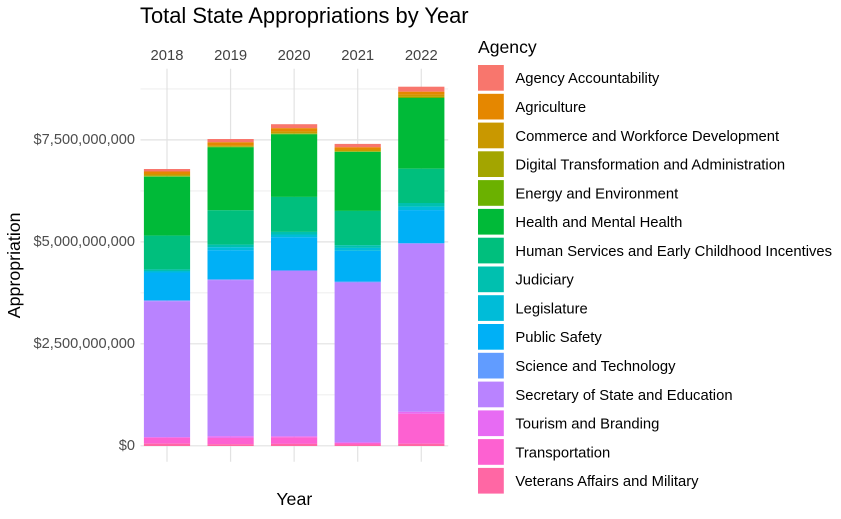 Image resolution: width=841 pixels, height=519 pixels. I want to click on svg-text:Commerce and Workforce Develop: Commerce and Workforce Development, so click(647, 137).